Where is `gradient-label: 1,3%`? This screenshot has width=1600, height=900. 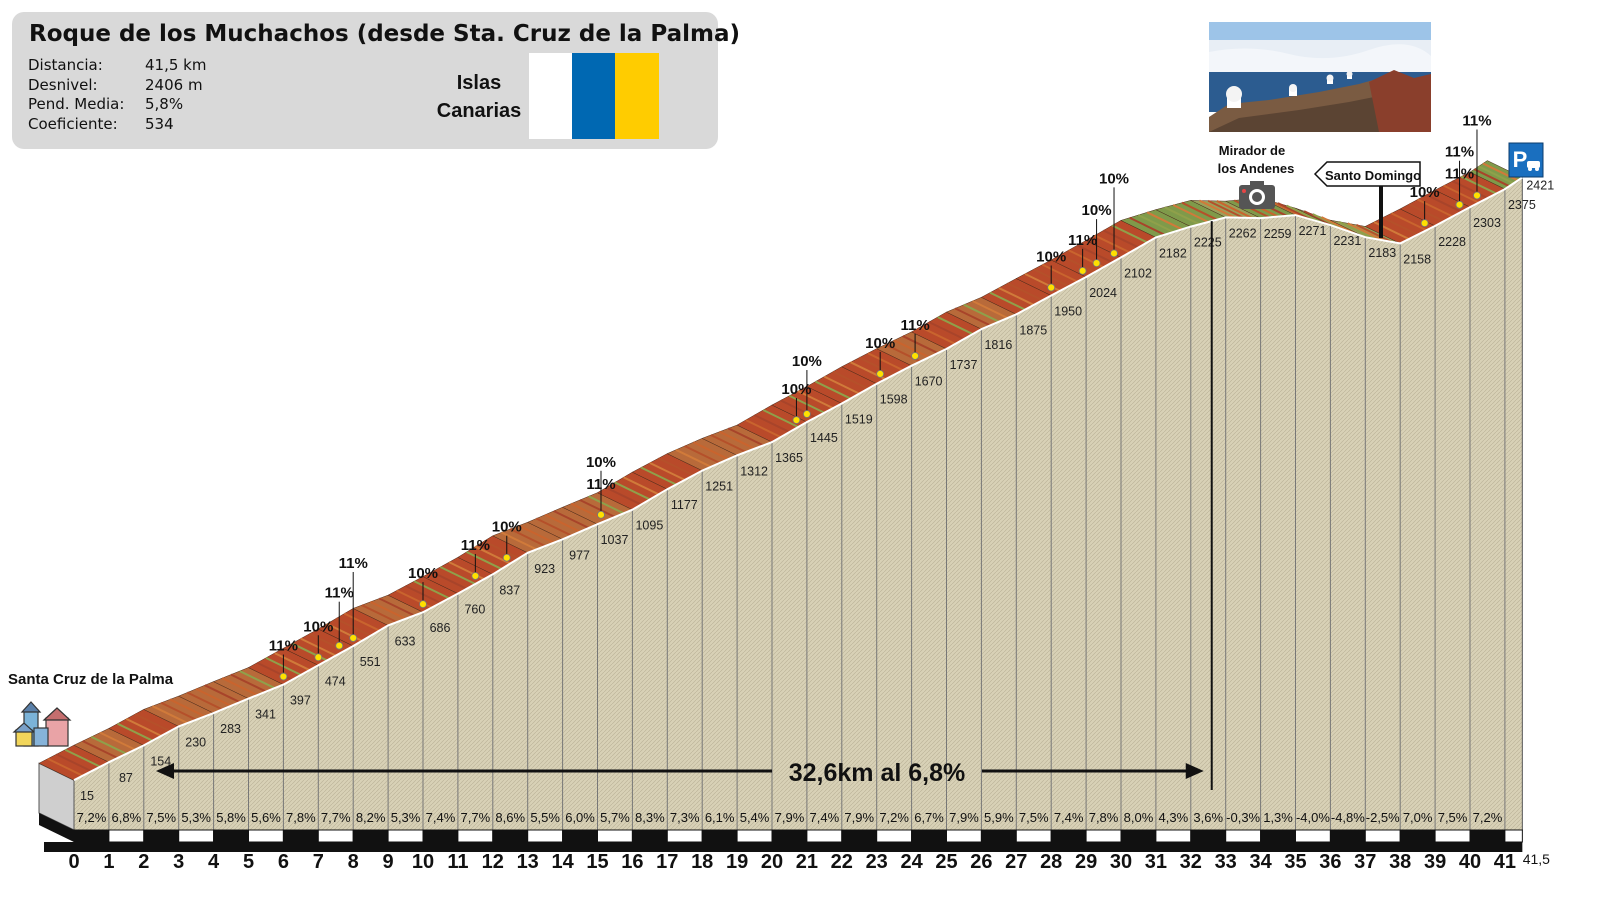 gradient-label: 1,3% is located at coordinates (1278, 817).